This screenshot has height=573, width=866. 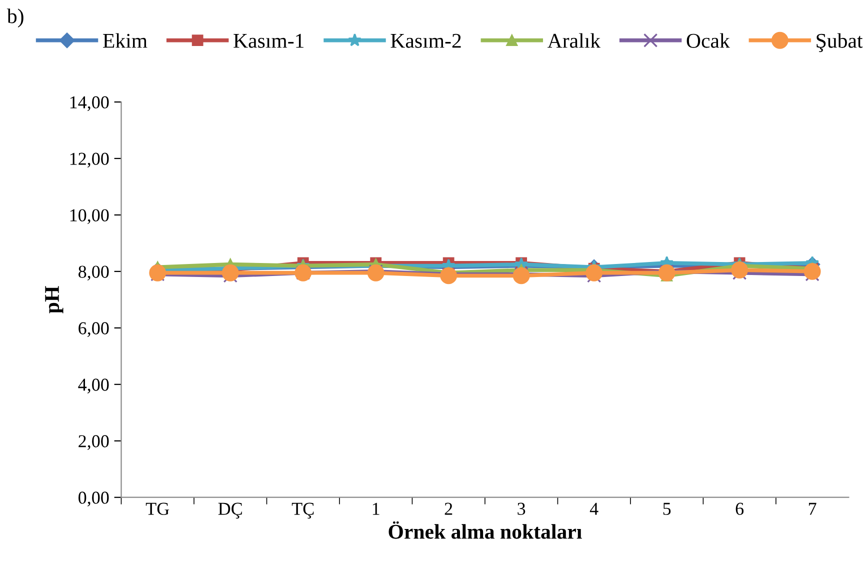 I want to click on x-tick-label: 3, so click(x=522, y=508).